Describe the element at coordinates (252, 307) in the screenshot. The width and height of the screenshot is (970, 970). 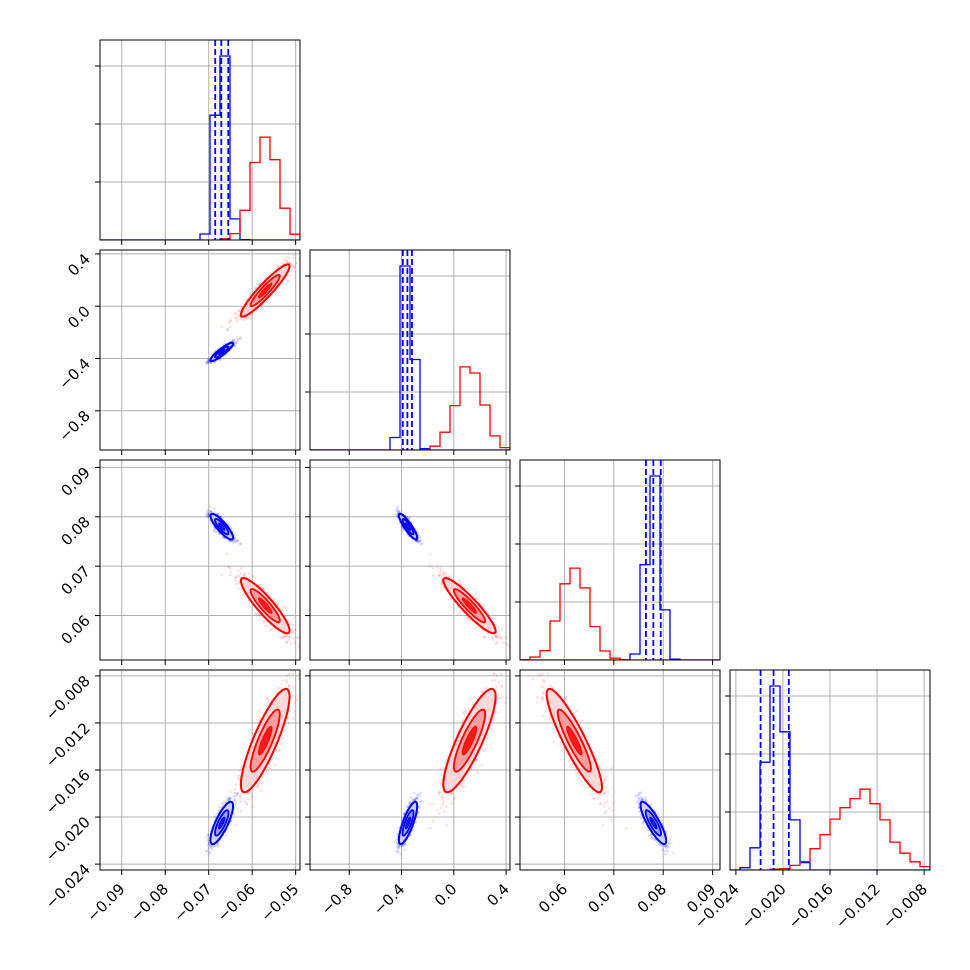
I see `panel-content` at that location.